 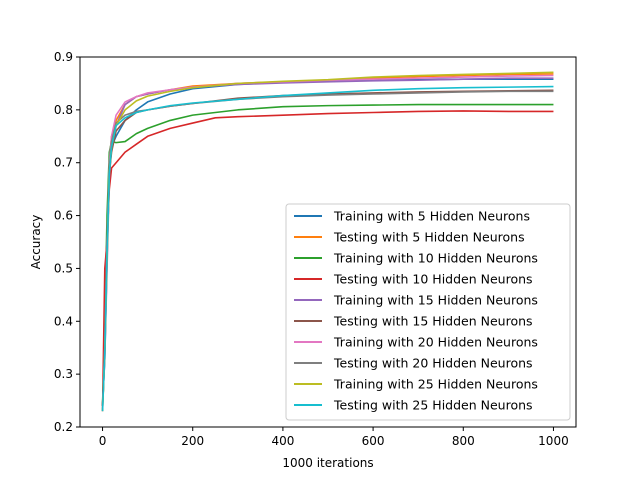 What do you see at coordinates (63, 57) in the screenshot?
I see `y-tick-label: 0.9` at bounding box center [63, 57].